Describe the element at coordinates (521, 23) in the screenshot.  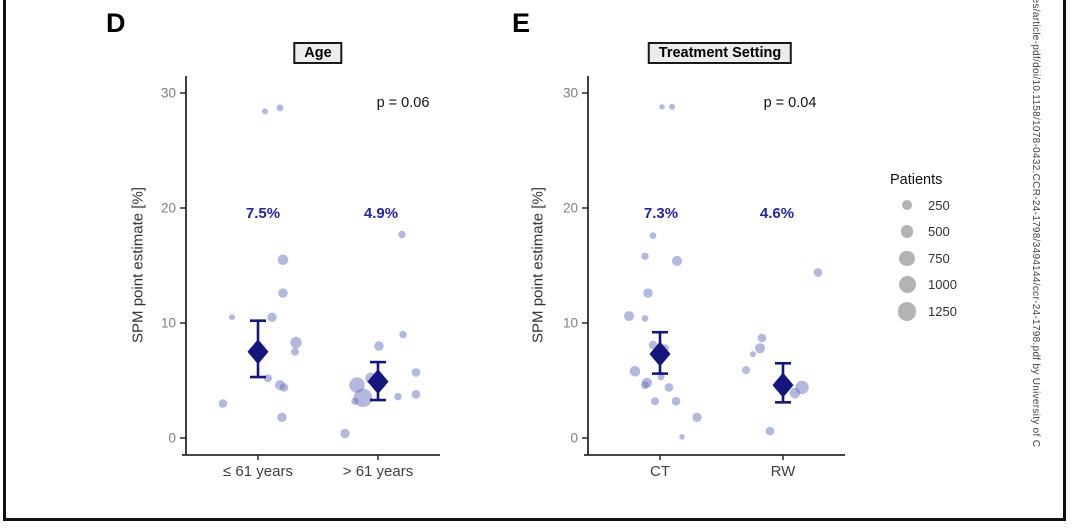
I see `panel-e-letter: E` at that location.